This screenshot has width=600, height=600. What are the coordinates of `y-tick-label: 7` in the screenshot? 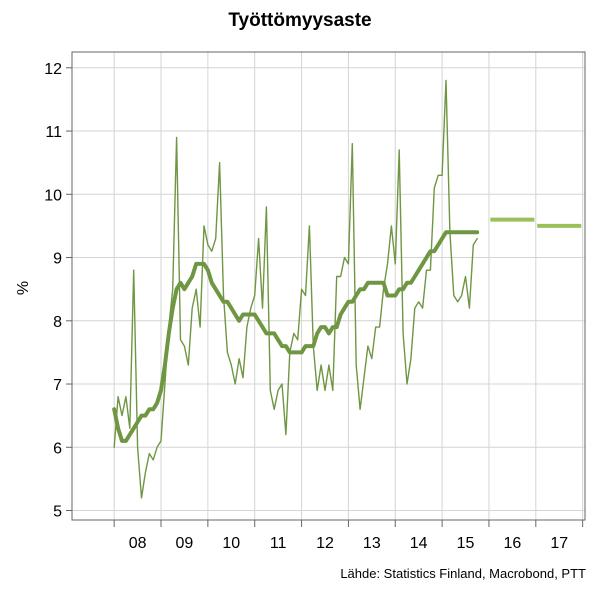 It's located at (57, 385).